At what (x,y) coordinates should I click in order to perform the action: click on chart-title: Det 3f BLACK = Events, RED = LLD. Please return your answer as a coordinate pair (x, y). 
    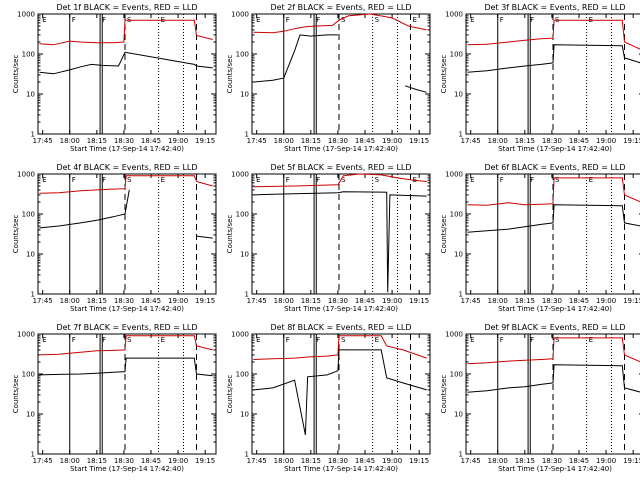
    Looking at the image, I should click on (554, 7).